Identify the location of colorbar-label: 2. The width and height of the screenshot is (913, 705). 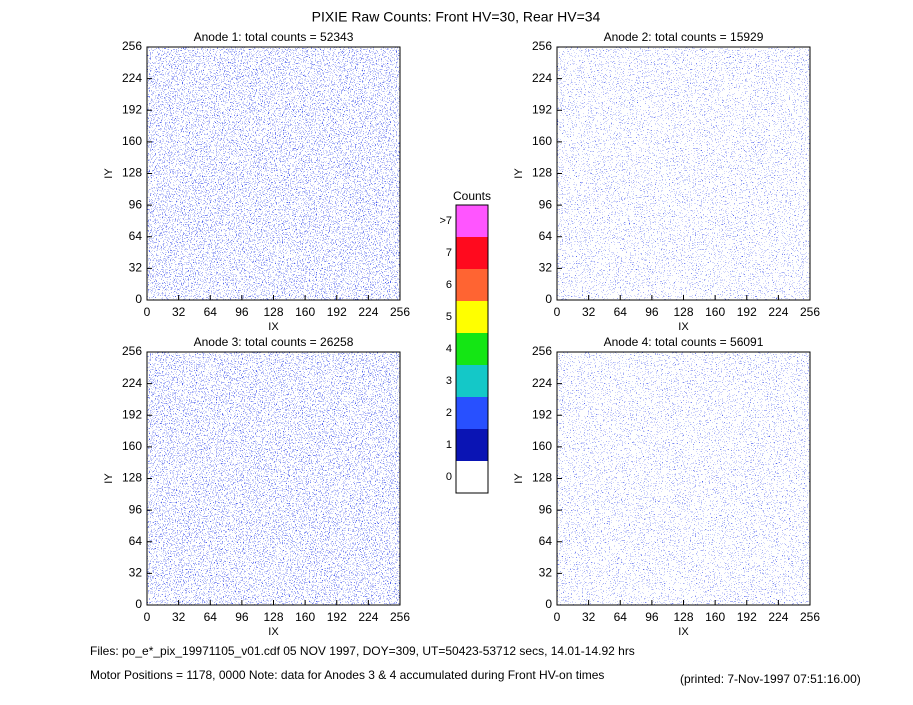
(449, 413).